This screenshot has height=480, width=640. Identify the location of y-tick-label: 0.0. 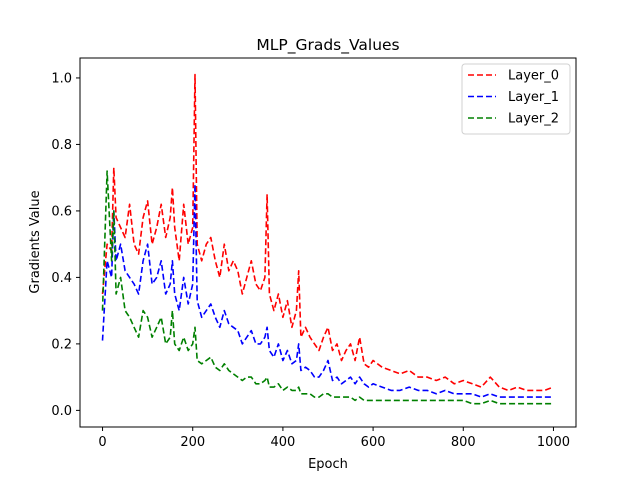
(61, 411).